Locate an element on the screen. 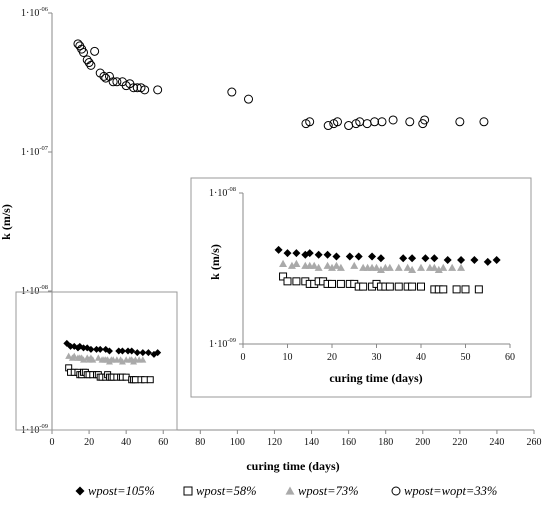 This screenshot has width=550, height=507. y-tick-label: 1·10-08 is located at coordinates (222, 192).